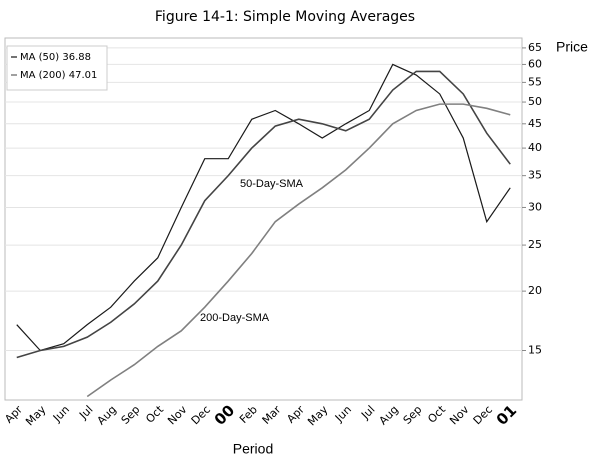  What do you see at coordinates (248, 414) in the screenshot?
I see `x-tick-label: Feb` at bounding box center [248, 414].